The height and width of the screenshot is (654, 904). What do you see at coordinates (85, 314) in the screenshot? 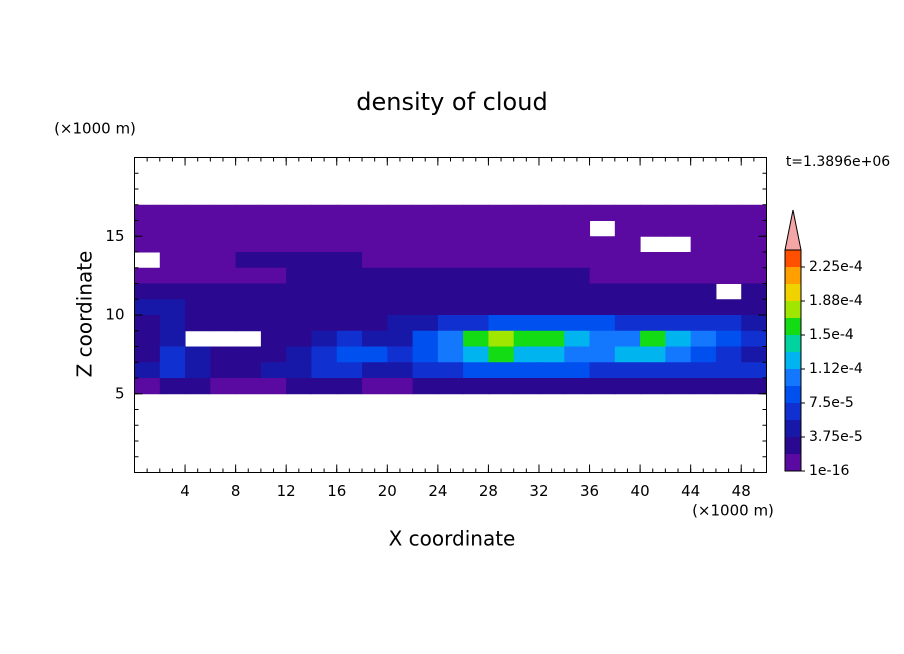
I see `y-axis-label: Z coordinate` at bounding box center [85, 314].